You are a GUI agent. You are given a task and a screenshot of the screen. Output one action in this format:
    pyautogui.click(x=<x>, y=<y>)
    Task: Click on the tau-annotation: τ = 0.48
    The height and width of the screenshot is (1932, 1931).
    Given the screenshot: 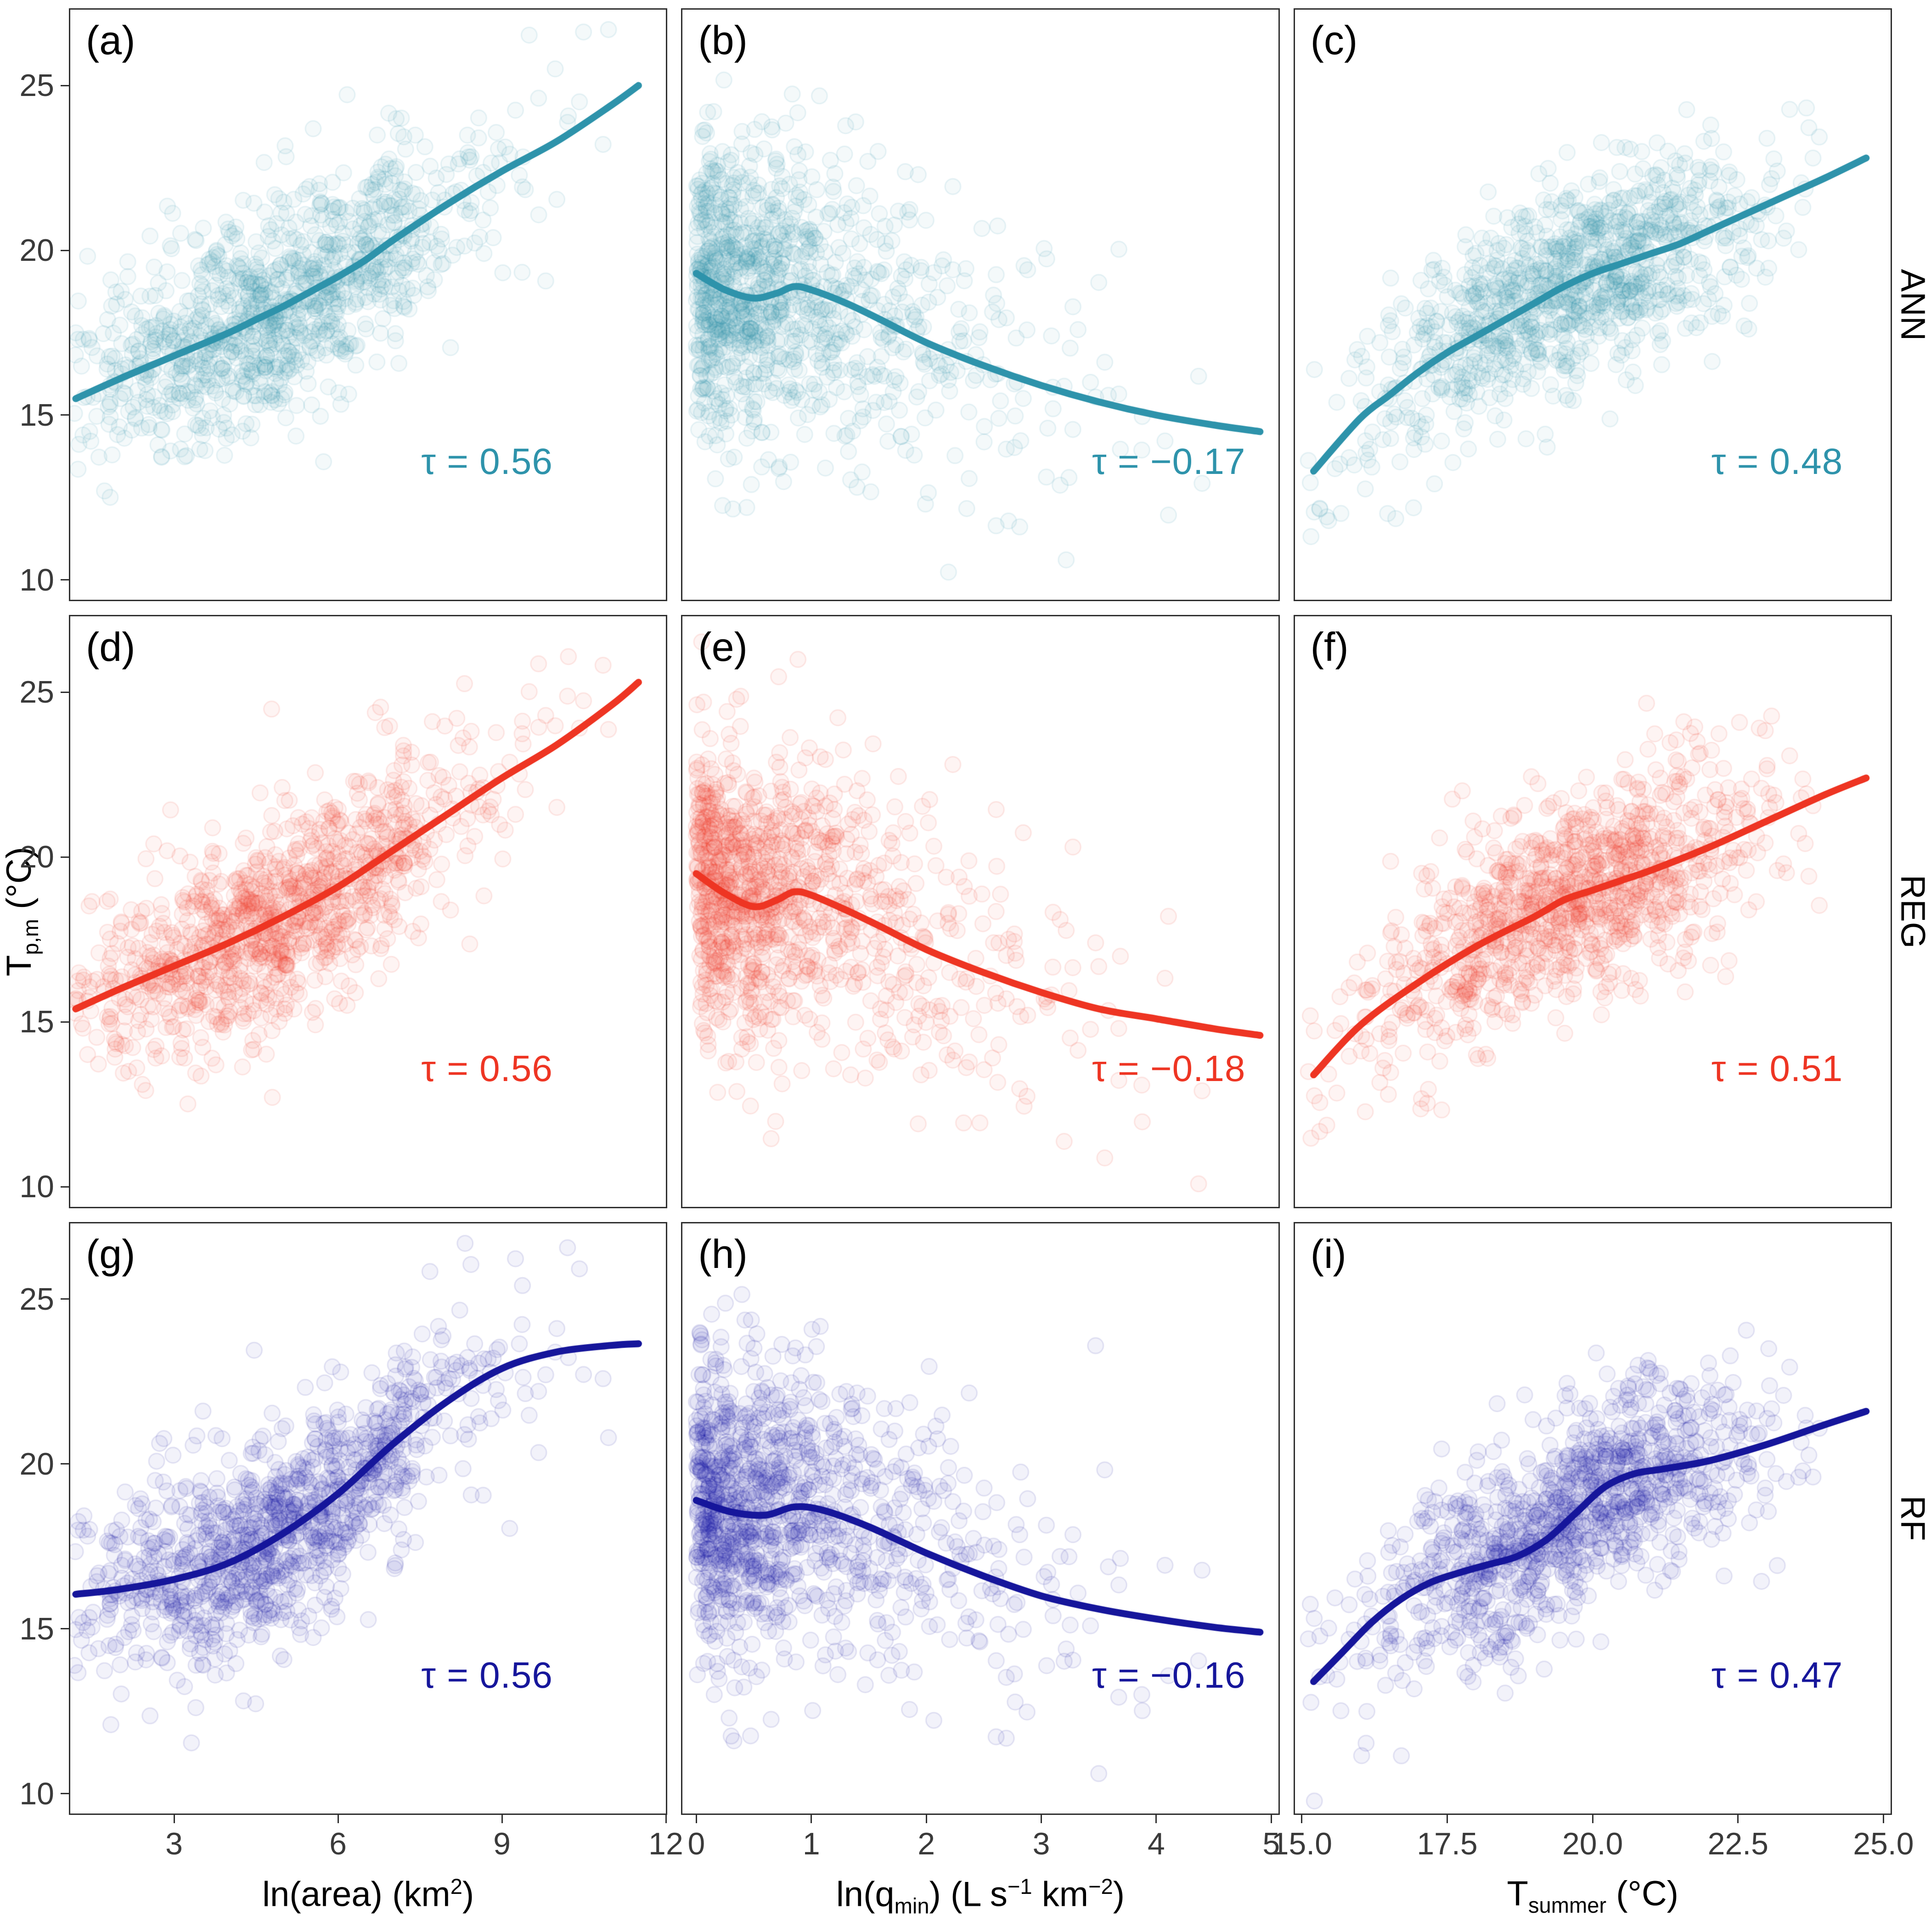 What is the action you would take?
    pyautogui.click(x=1777, y=462)
    